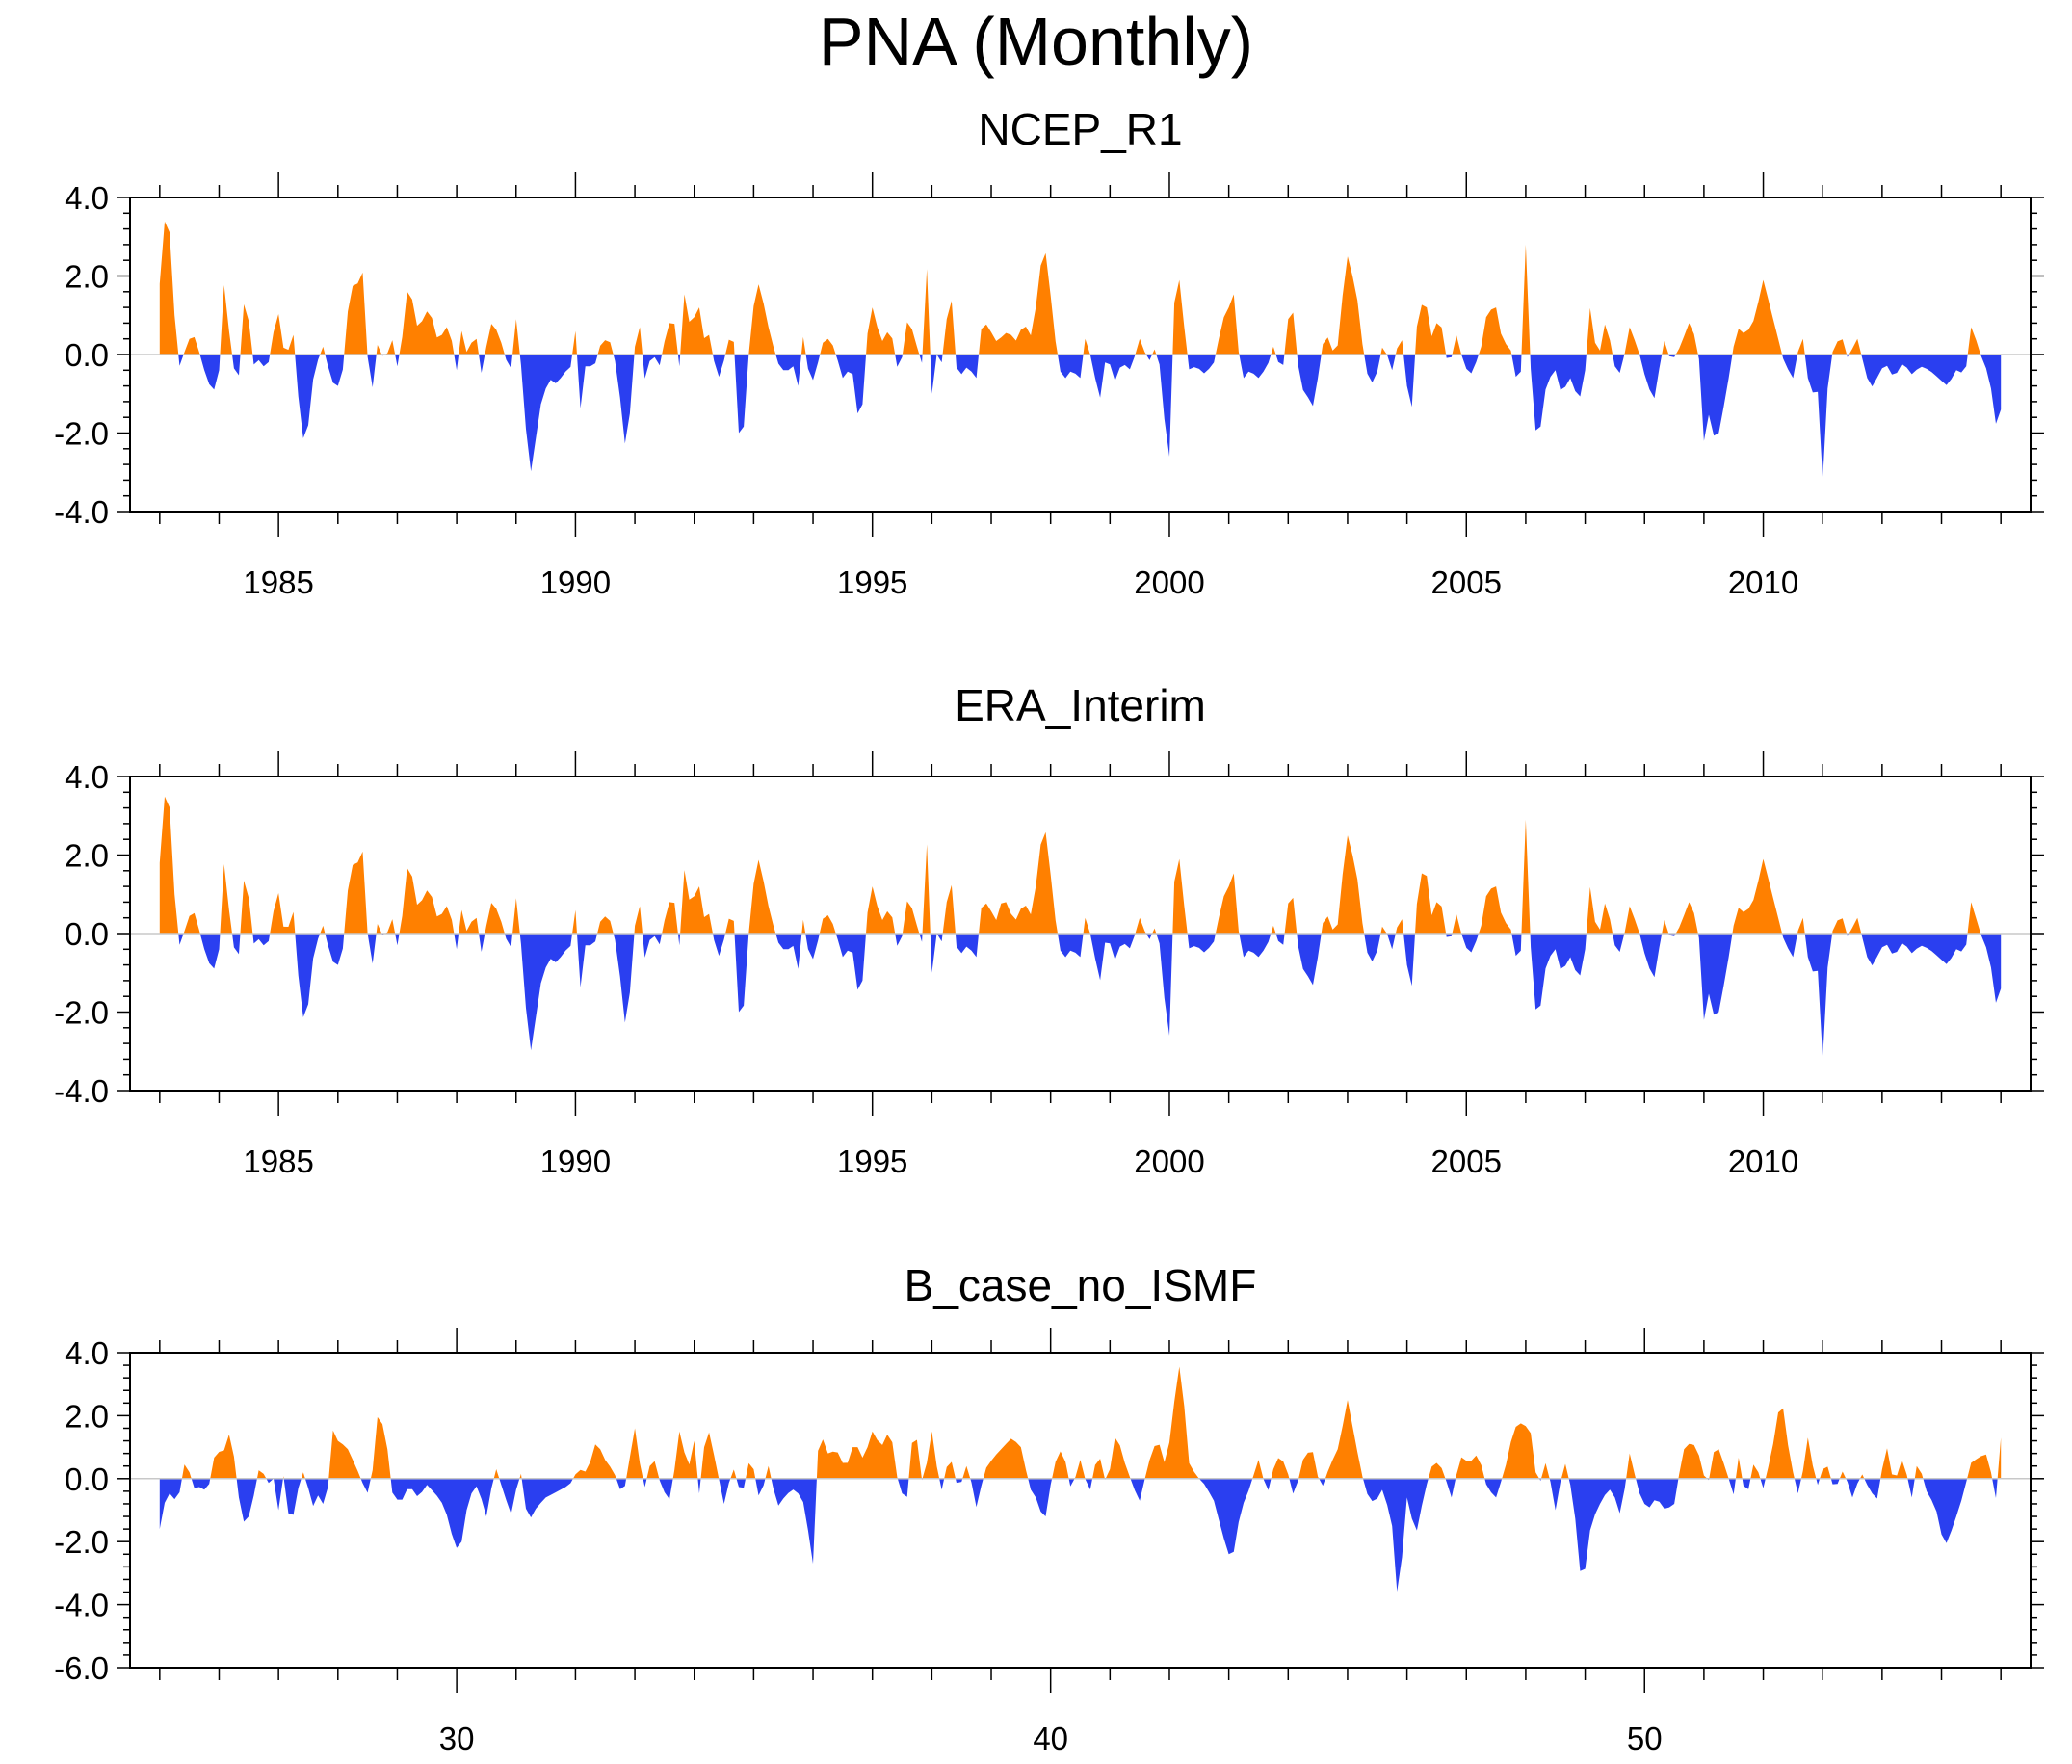  I want to click on y-tick-label: -6.0, so click(81, 1668).